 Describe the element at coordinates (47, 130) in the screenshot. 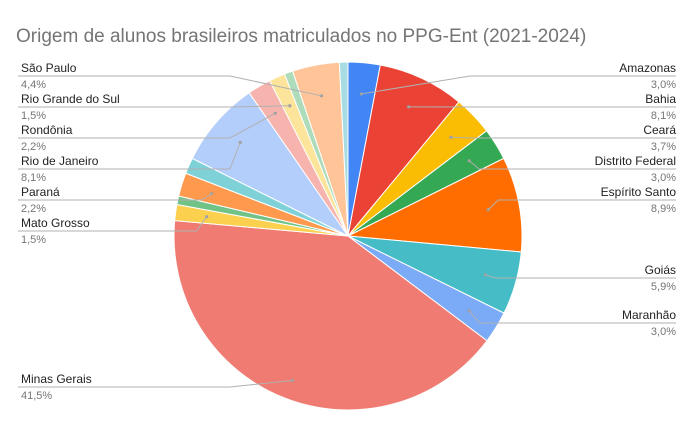

I see `slice-label-rondonia: Rondônia` at that location.